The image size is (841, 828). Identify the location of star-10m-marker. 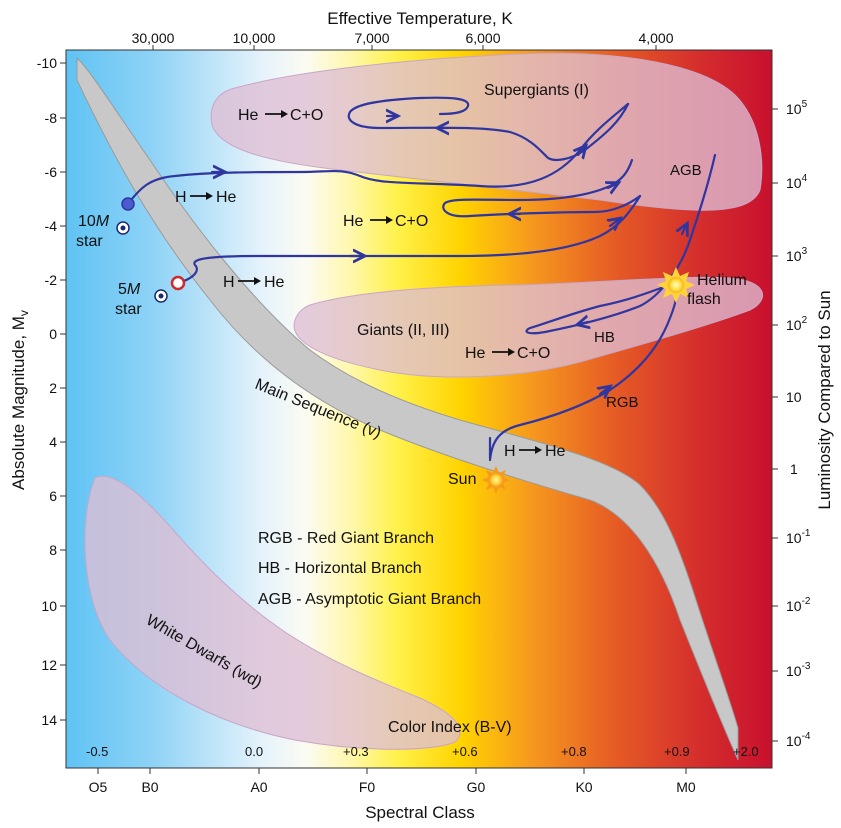
(128, 204).